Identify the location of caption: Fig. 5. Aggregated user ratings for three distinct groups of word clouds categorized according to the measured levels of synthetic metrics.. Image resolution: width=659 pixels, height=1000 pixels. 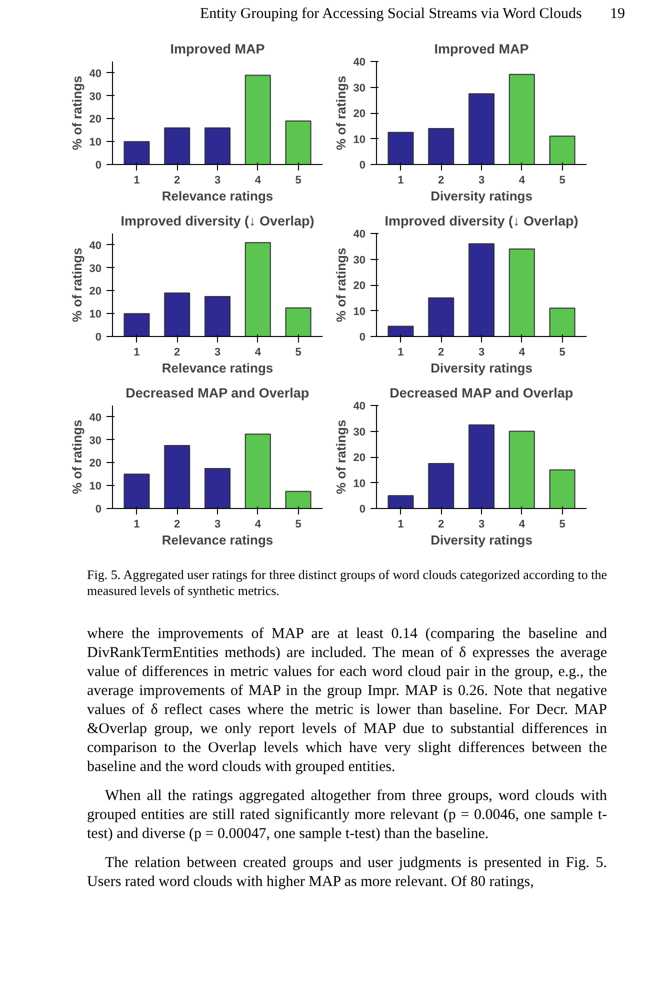
(347, 583).